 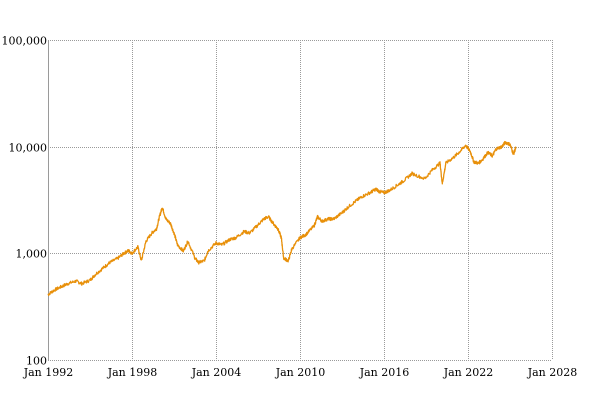 What do you see at coordinates (468, 372) in the screenshot?
I see `x-tick-label: Jan 2022` at bounding box center [468, 372].